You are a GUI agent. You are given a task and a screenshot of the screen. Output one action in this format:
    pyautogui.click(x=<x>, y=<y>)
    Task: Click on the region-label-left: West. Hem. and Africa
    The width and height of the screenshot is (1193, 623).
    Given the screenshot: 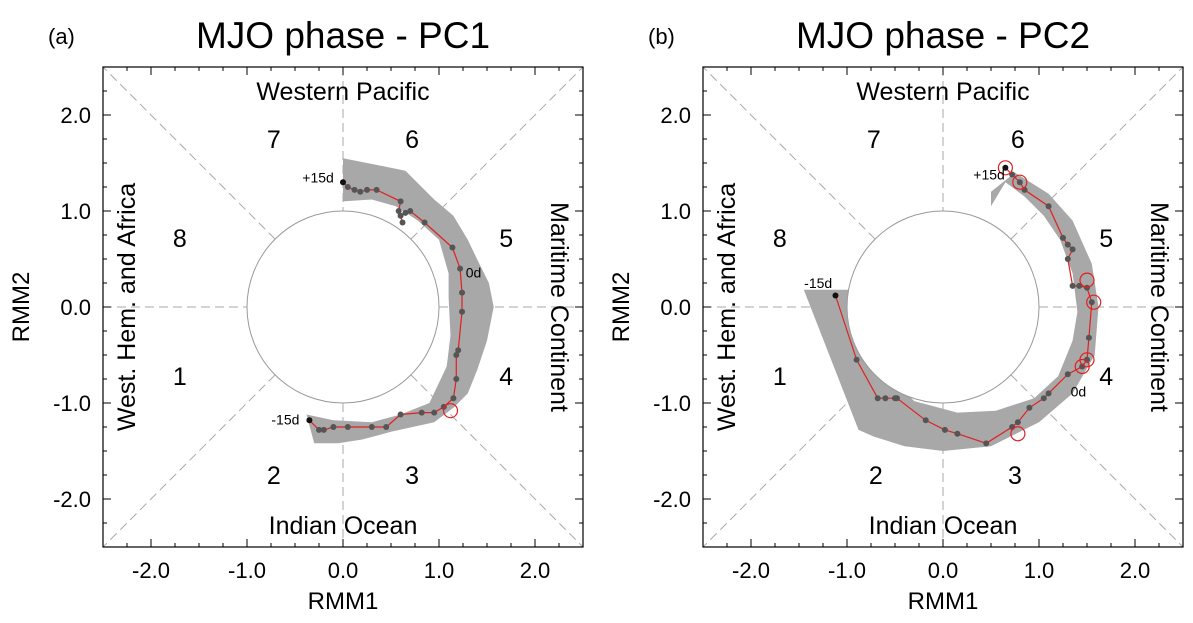 What is the action you would take?
    pyautogui.click(x=127, y=307)
    